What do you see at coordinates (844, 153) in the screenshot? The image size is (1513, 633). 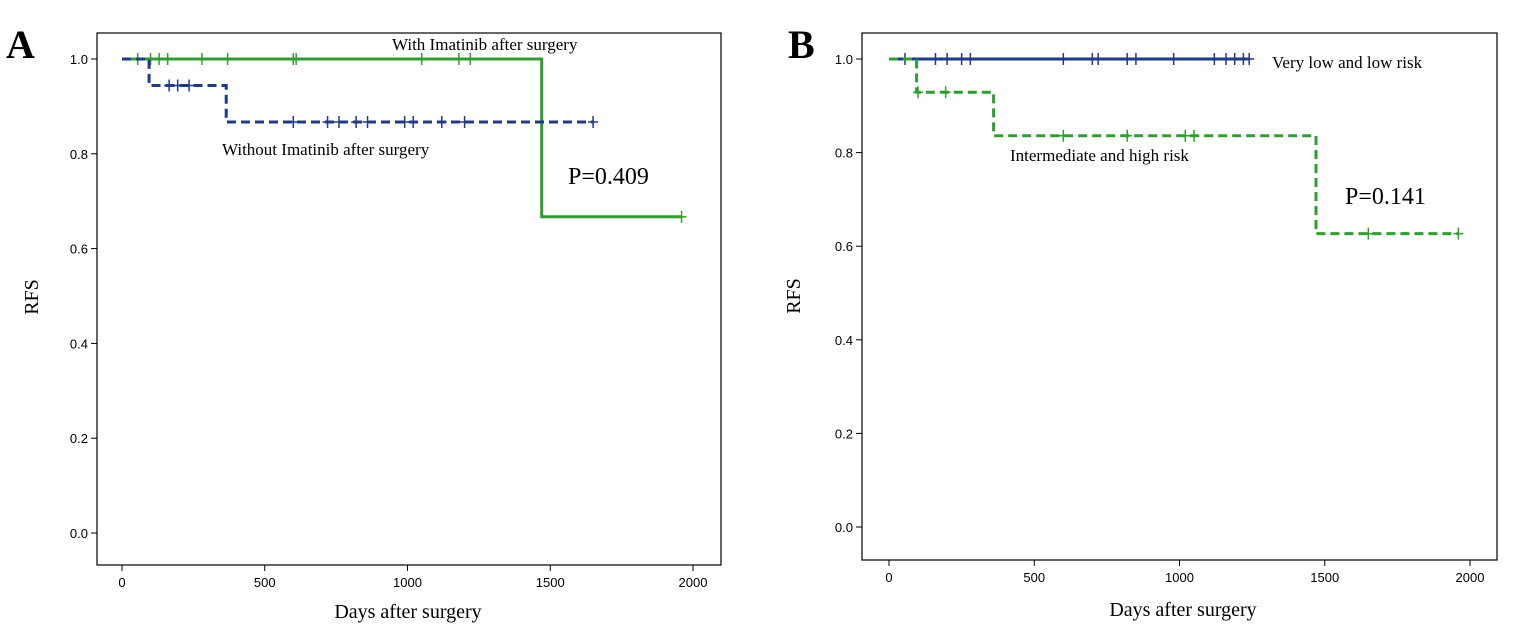 I see `panel-b-y-tick-label: 0.8` at bounding box center [844, 153].